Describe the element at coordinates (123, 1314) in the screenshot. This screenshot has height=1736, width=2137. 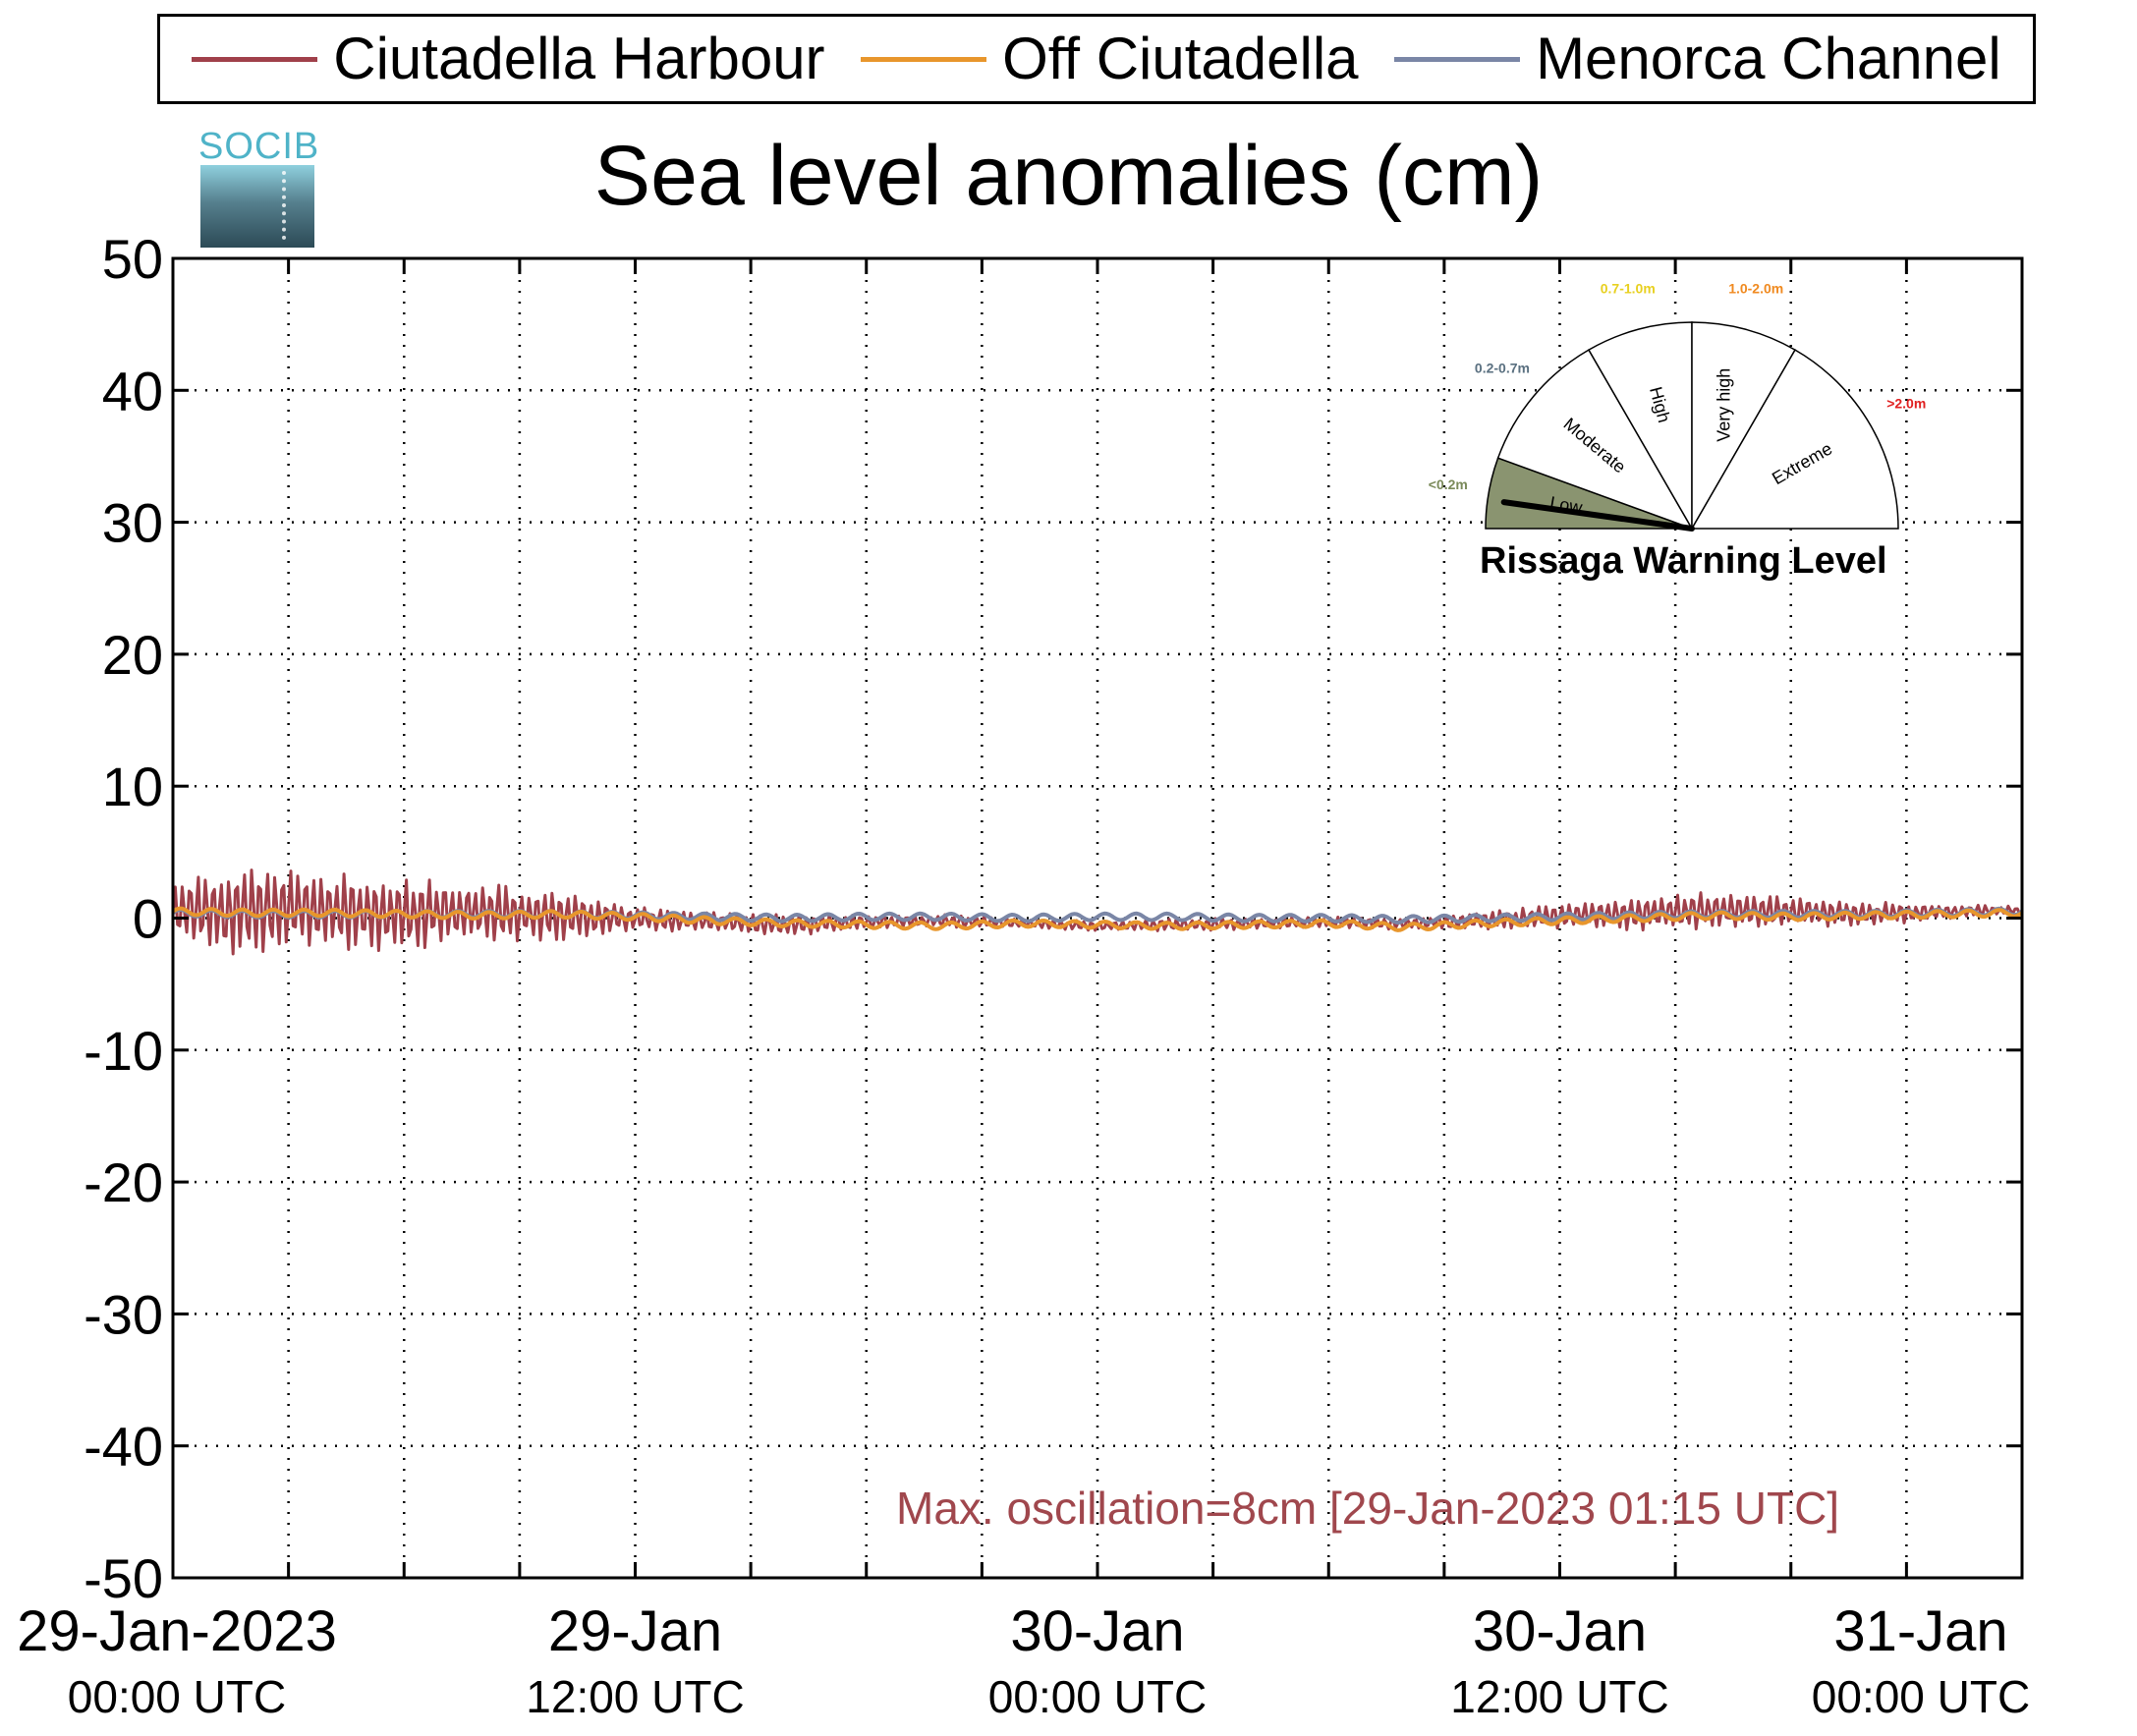
I see `y-tick-label: -30` at that location.